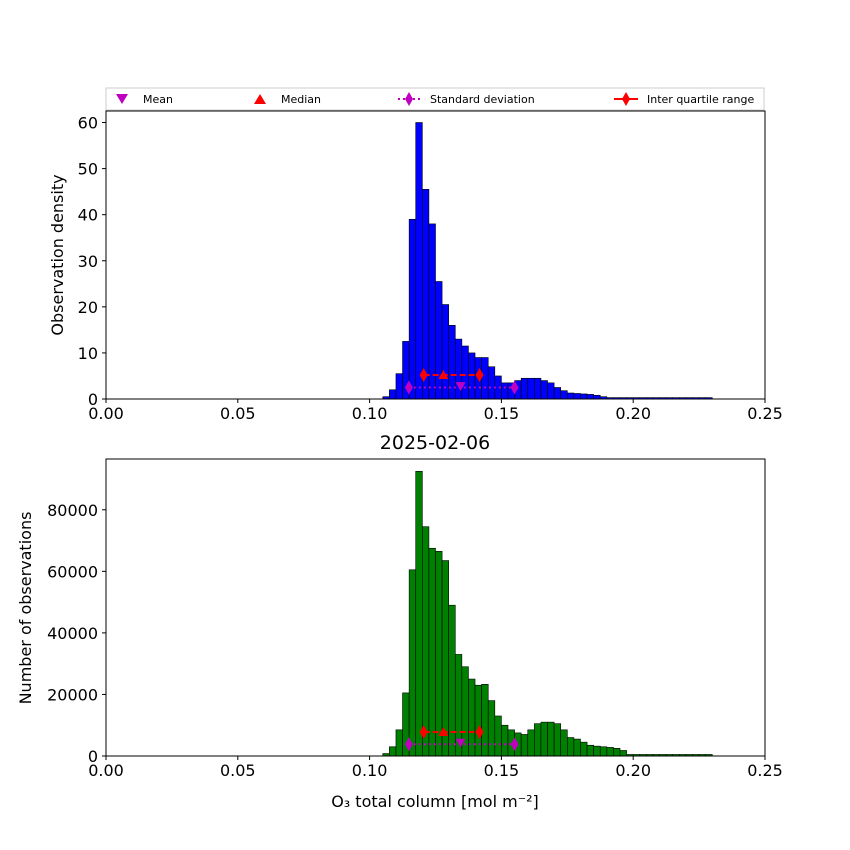  Describe the element at coordinates (88, 353) in the screenshot. I see `y-tick-label: 10` at that location.